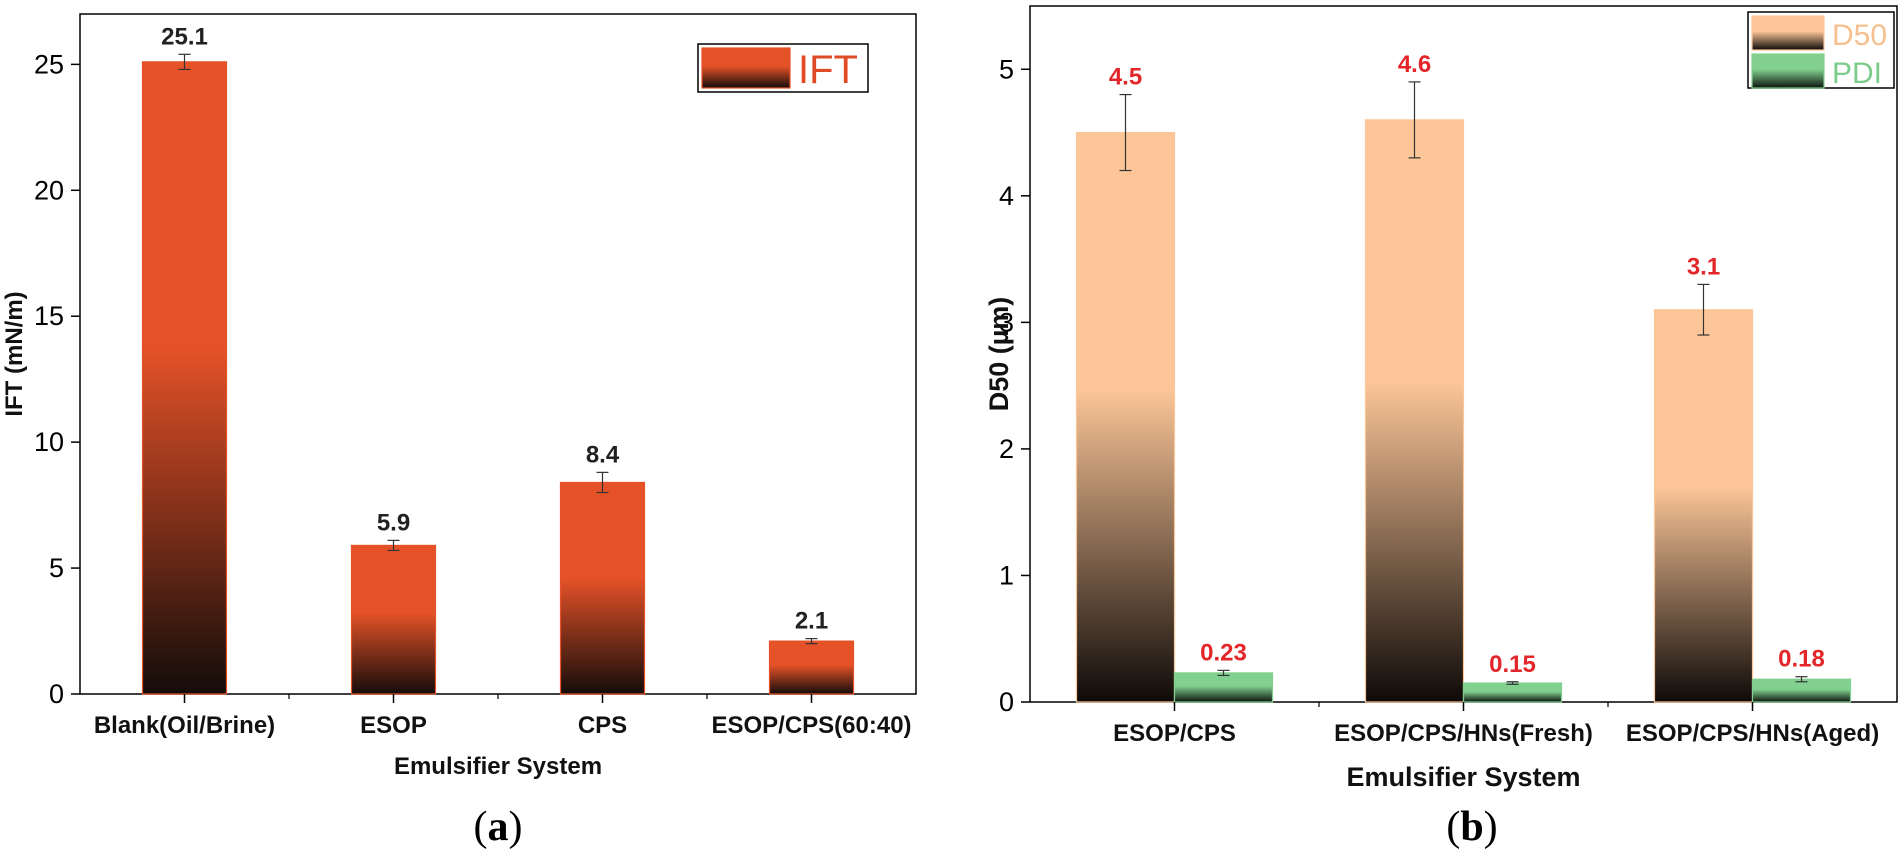 Image resolution: width=1902 pixels, height=850 pixels. I want to click on x-tick-label: CPS, so click(602, 725).